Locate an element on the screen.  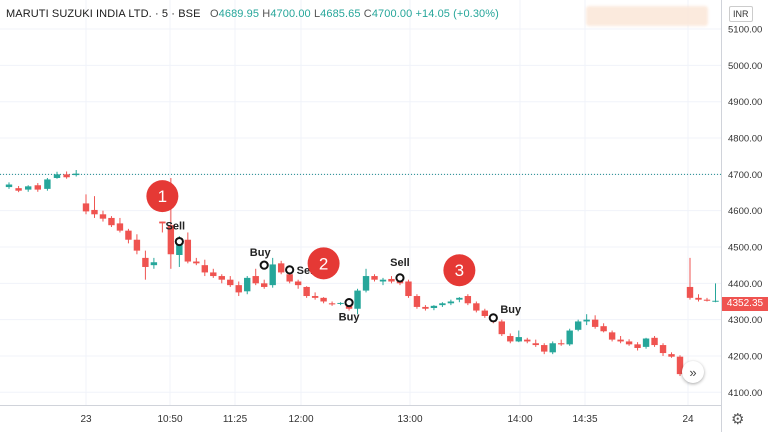
y-tick-label: 4300.00 is located at coordinates (745, 320).